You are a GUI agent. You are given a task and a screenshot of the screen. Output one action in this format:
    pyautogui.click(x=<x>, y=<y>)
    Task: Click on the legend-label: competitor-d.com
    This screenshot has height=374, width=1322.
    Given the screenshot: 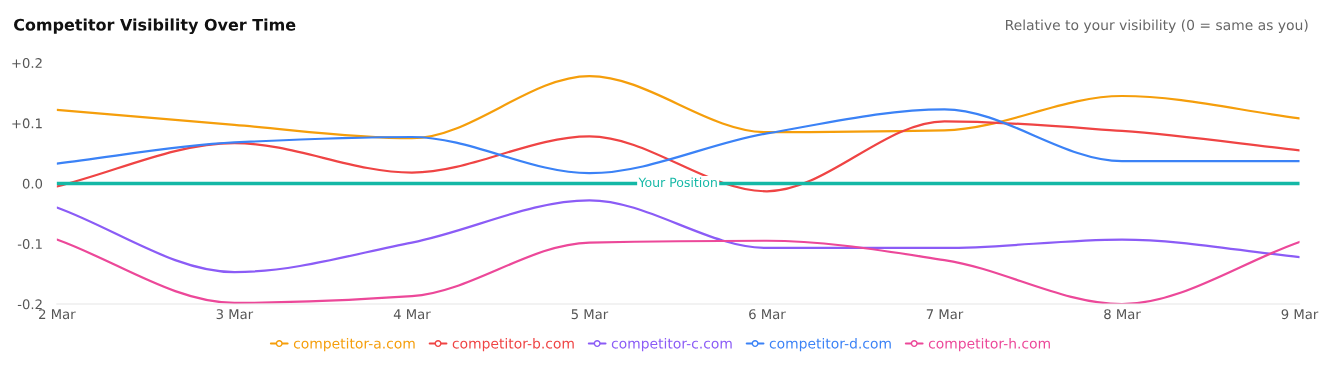 What is the action you would take?
    pyautogui.click(x=830, y=344)
    